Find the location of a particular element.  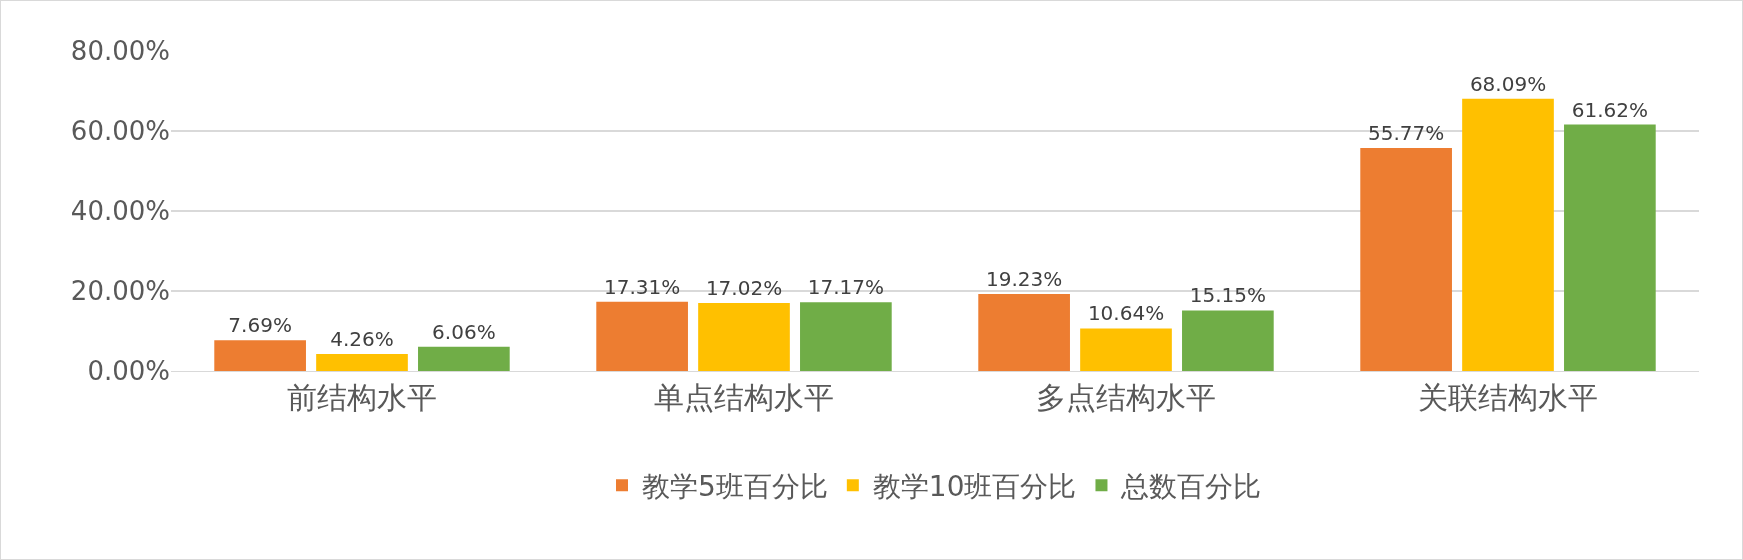

data-label: 19.23% is located at coordinates (1024, 279).